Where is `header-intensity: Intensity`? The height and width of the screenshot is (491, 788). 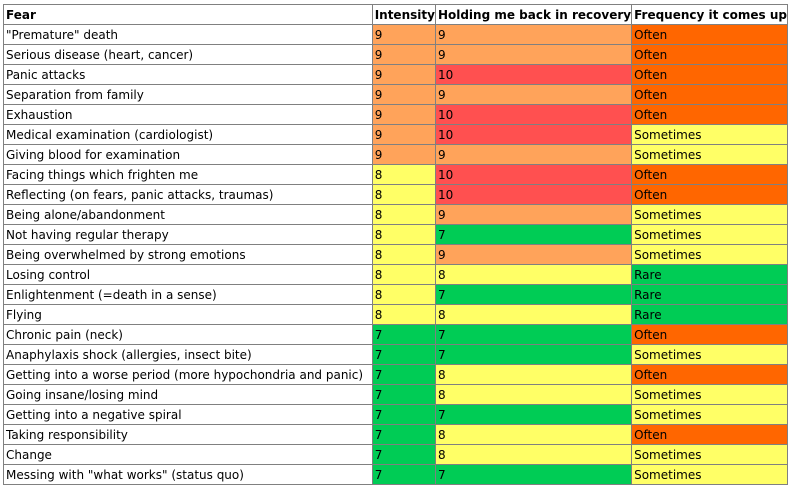
header-intensity: Intensity is located at coordinates (403, 14).